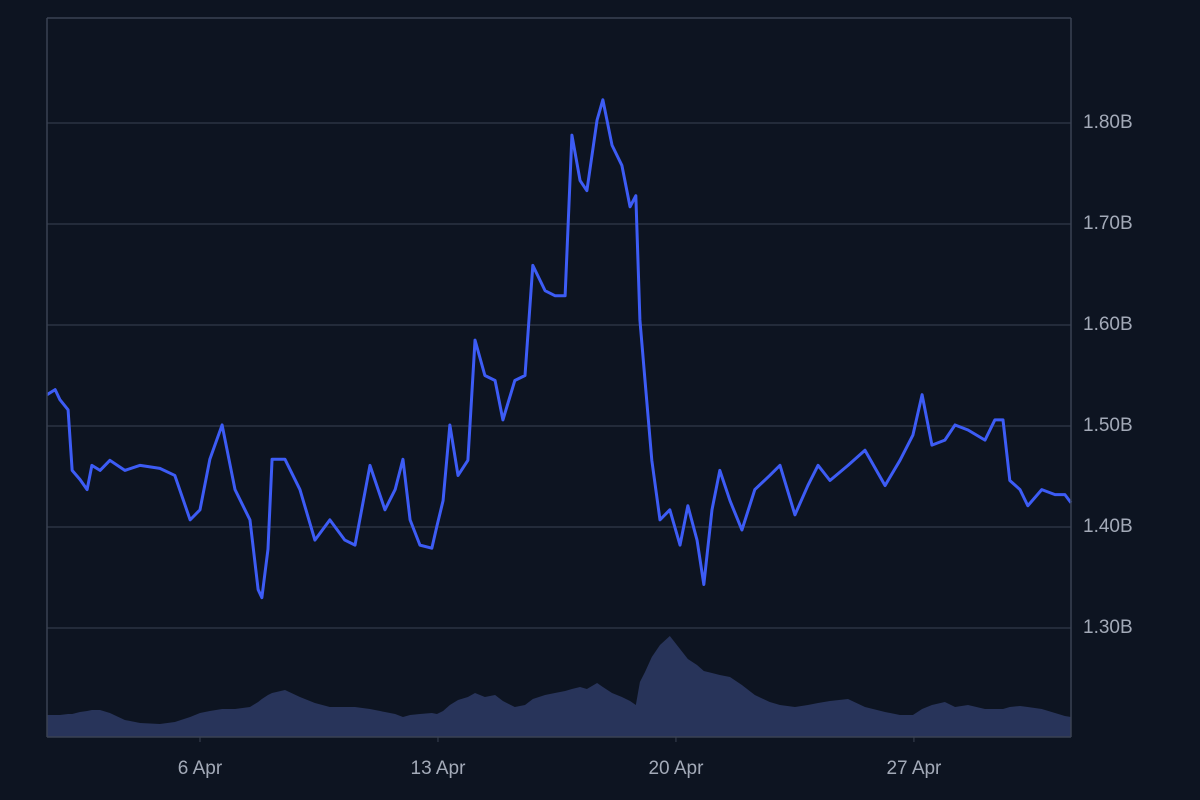  What do you see at coordinates (1108, 526) in the screenshot?
I see `y-tick-label: 1.40B` at bounding box center [1108, 526].